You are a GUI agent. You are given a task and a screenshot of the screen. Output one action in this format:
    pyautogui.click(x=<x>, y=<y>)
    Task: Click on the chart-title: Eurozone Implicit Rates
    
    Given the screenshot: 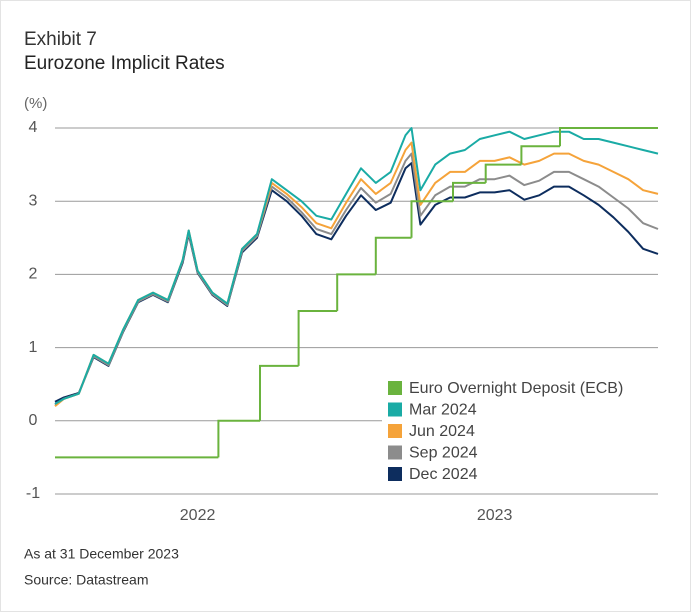 What is the action you would take?
    pyautogui.click(x=124, y=63)
    